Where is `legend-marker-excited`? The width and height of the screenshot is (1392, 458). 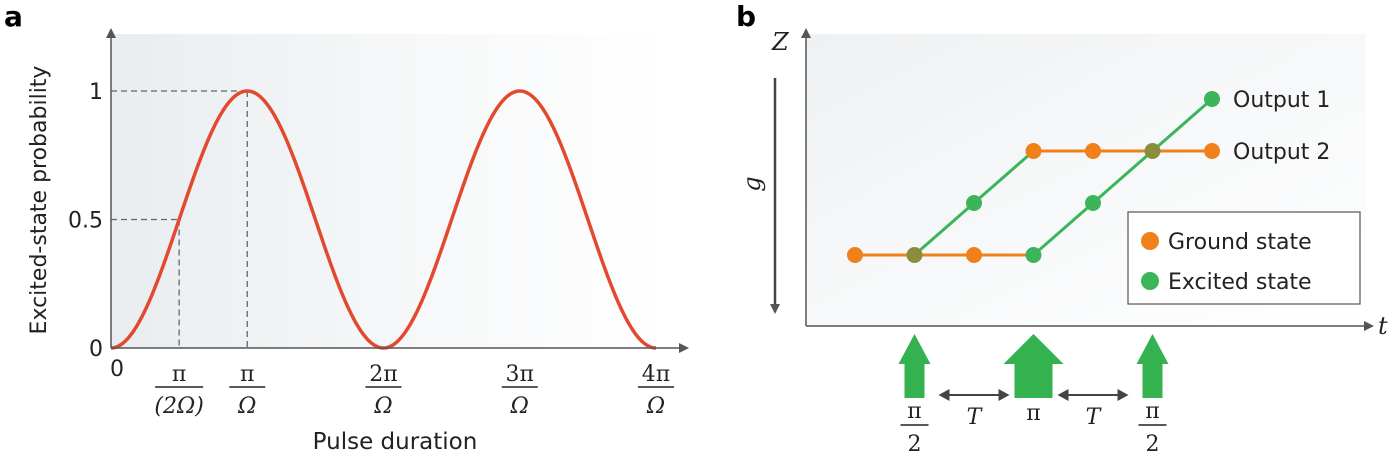 legend-marker-excited is located at coordinates (1150, 281).